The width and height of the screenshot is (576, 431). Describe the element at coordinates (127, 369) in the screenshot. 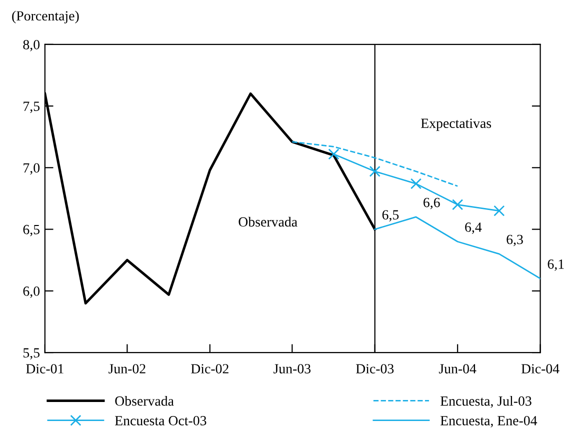

I see `x-tick-label: Jun-02` at that location.